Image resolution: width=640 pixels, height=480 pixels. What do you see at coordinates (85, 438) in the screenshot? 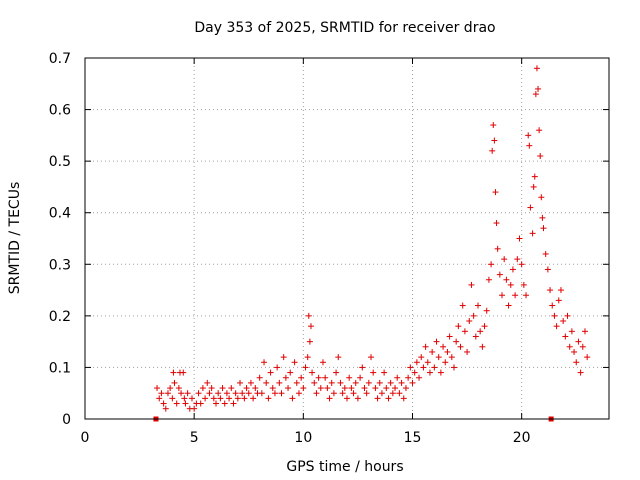
I see `x-tick-label: 0` at bounding box center [85, 438].